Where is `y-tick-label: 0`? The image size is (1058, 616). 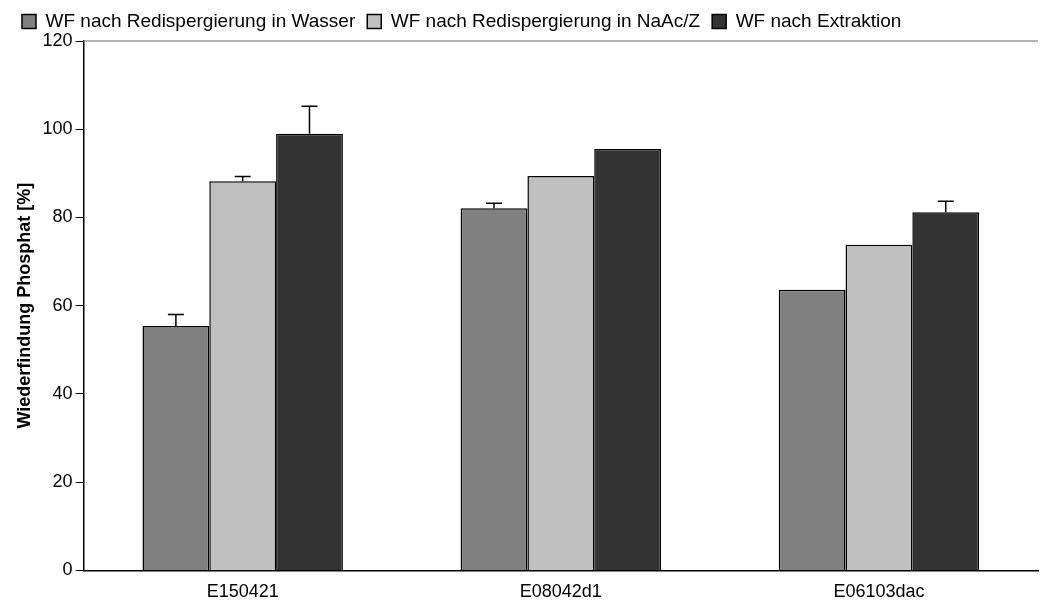 y-tick-label: 0 is located at coordinates (67, 569).